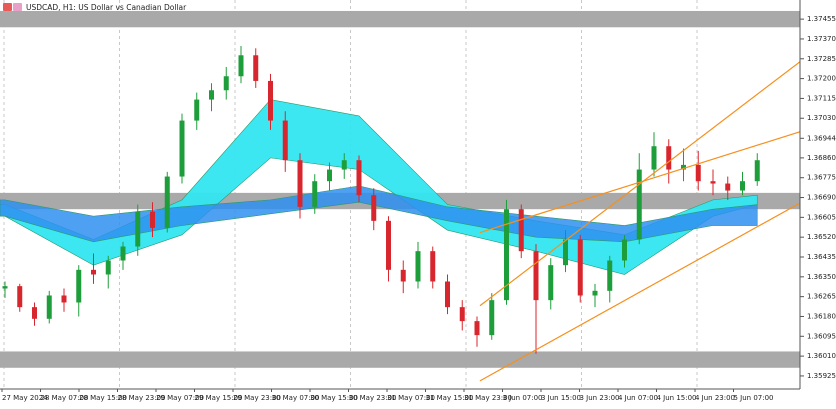 This screenshot has height=409, width=836. I want to click on x-tick-label: 29 May 23:00, so click(257, 398).